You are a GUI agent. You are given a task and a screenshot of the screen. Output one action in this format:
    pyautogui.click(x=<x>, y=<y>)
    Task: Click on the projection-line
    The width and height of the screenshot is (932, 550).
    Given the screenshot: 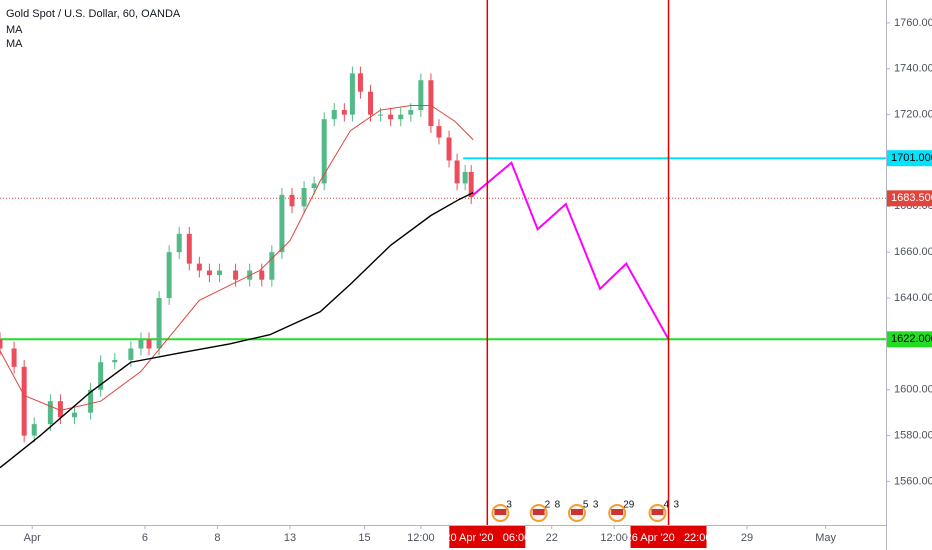 What is the action you would take?
    pyautogui.click(x=571, y=250)
    